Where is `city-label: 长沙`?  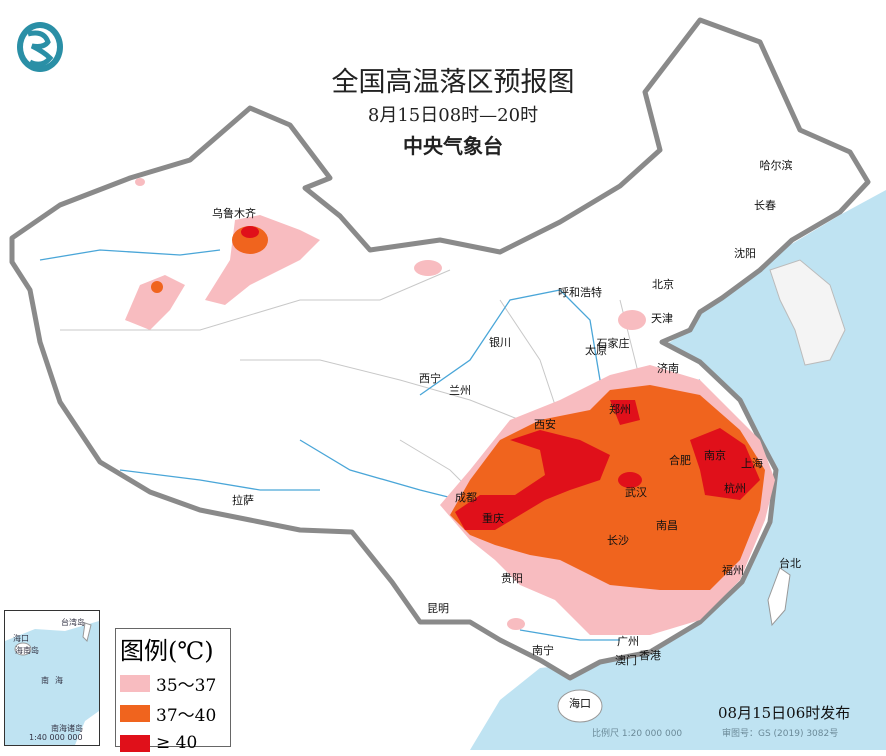
city-label: 长沙 is located at coordinates (618, 540).